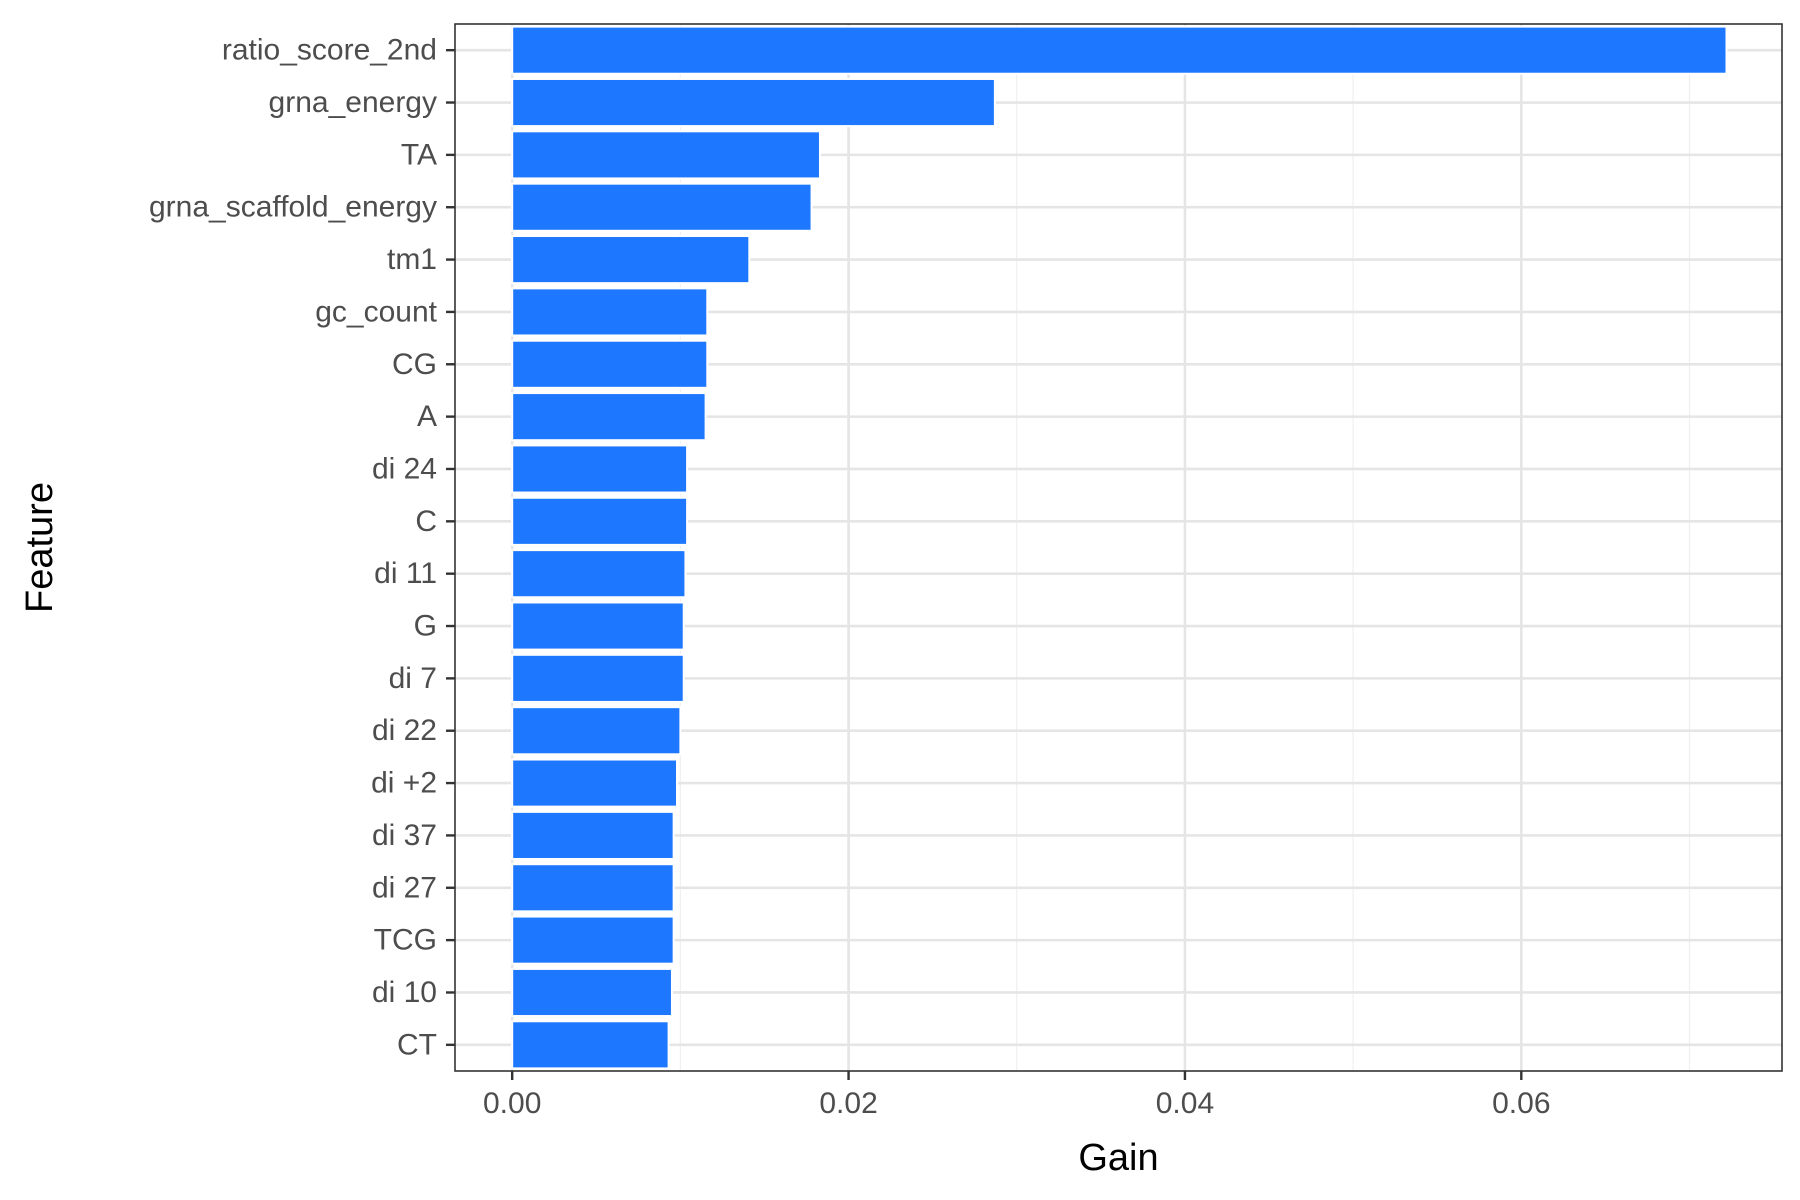 This screenshot has height=1200, width=1800. Describe the element at coordinates (610, 312) in the screenshot. I see `bar-gc-count` at that location.